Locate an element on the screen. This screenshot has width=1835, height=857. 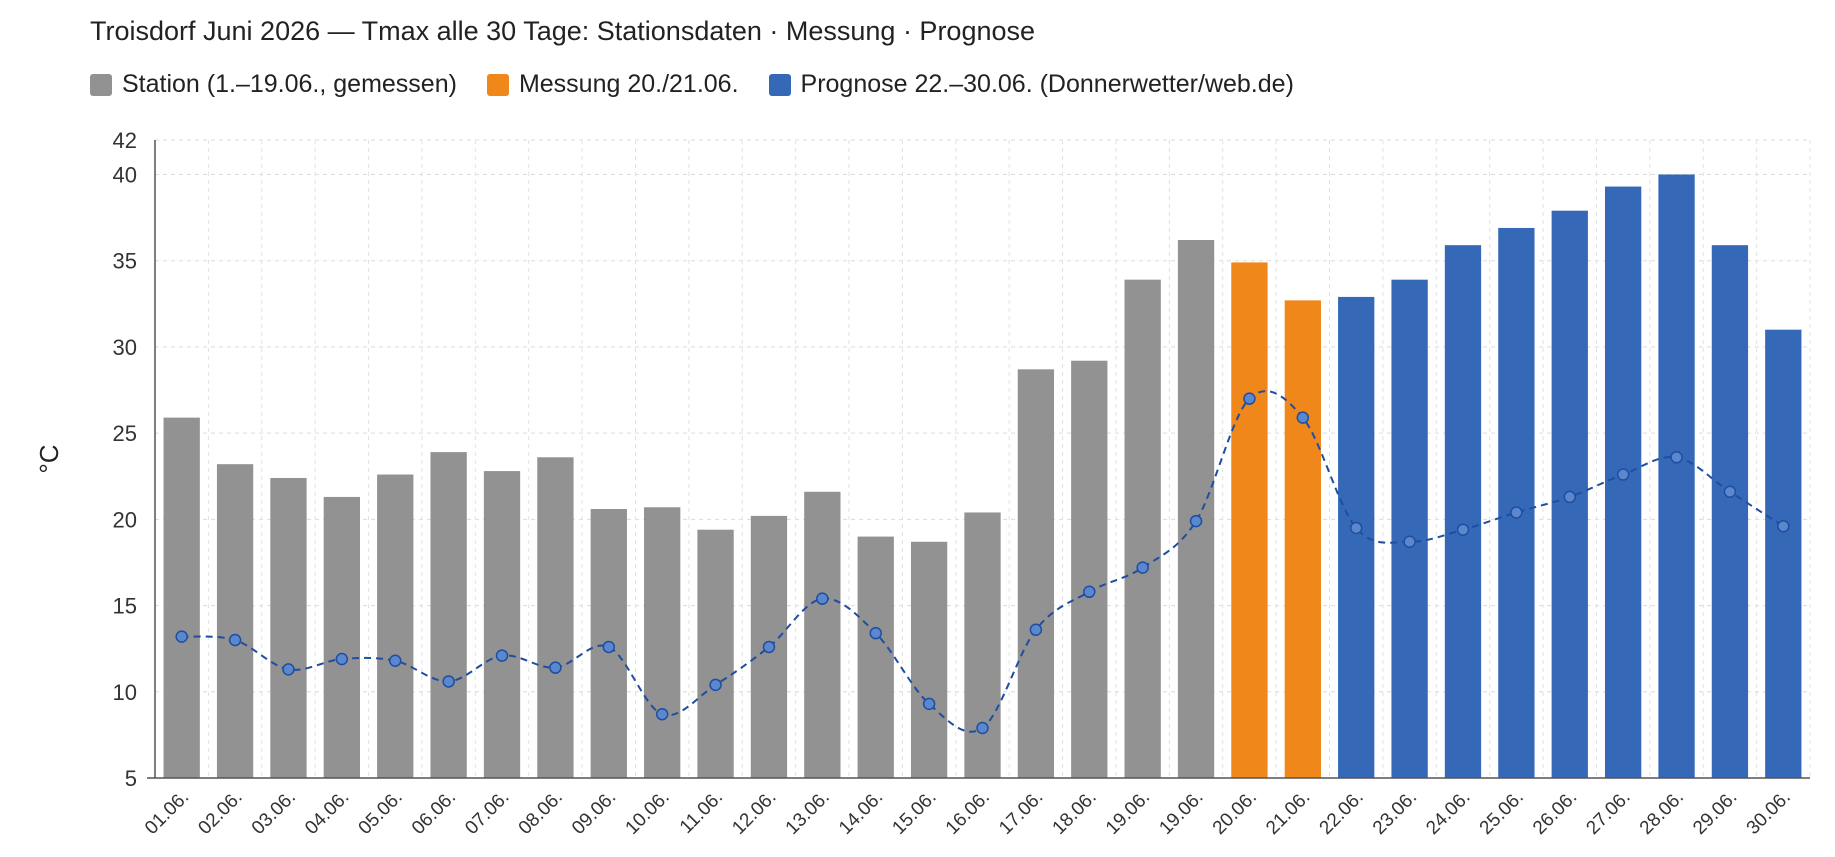
y-tick-label: 25 is located at coordinates (125, 433).